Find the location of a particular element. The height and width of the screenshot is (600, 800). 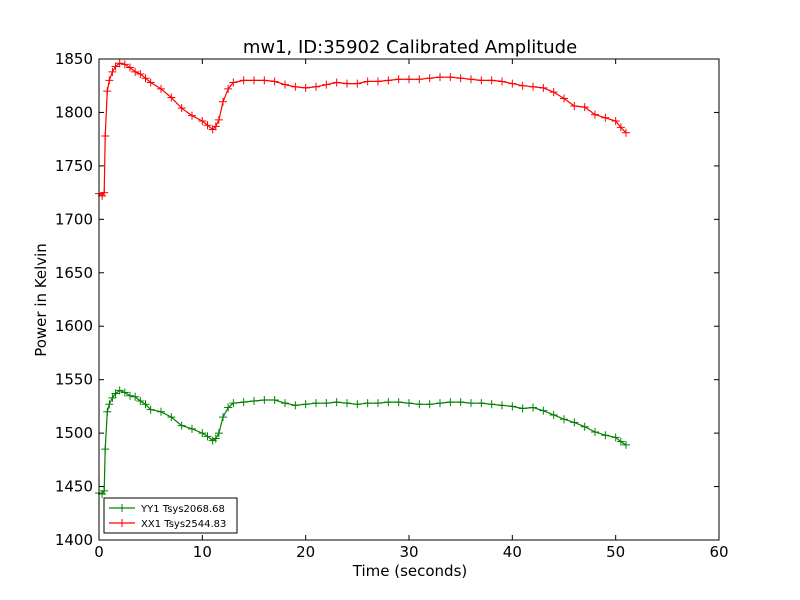

legend-marker-xx1 is located at coordinates (122, 523).